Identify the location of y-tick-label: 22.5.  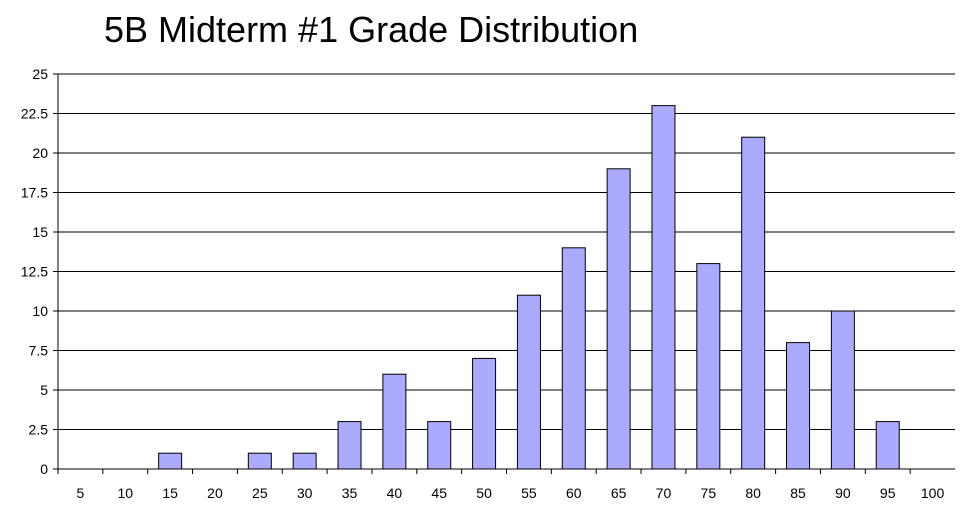
(34, 114).